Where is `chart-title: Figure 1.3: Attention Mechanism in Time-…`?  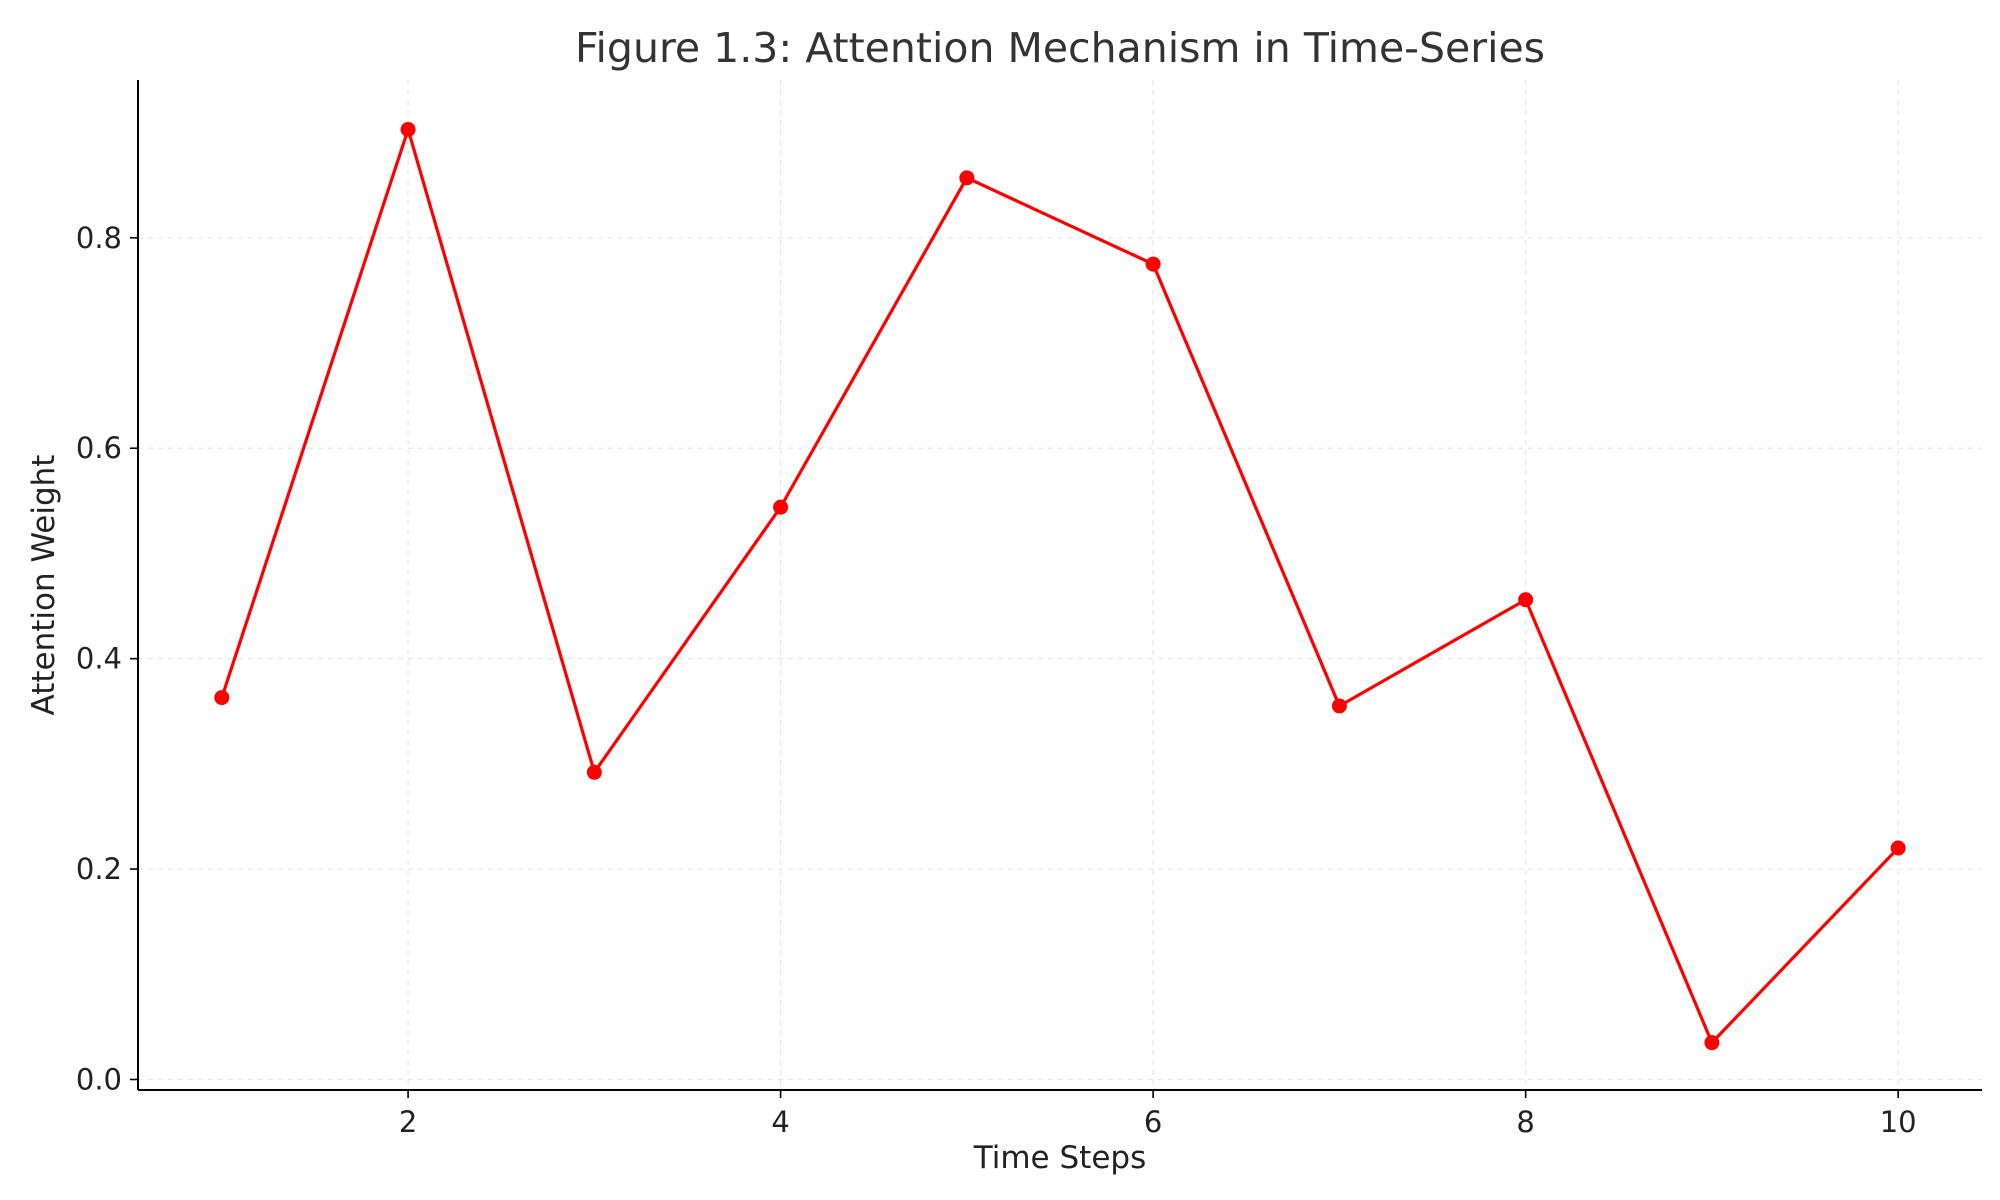 chart-title: Figure 1.3: Attention Mechanism in Time-… is located at coordinates (1060, 48).